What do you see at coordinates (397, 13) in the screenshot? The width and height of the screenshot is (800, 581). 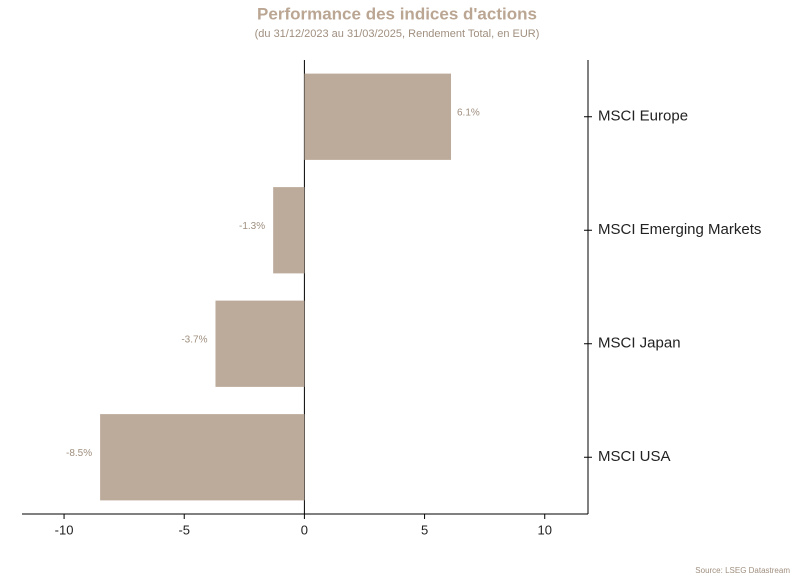 I see `chart-title: Performance des indices d'actions` at bounding box center [397, 13].